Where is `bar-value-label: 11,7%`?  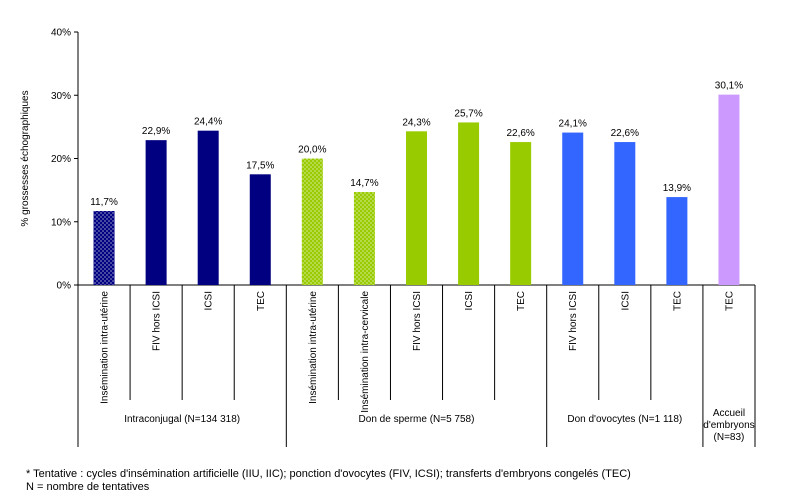
bar-value-label: 11,7% is located at coordinates (104, 202).